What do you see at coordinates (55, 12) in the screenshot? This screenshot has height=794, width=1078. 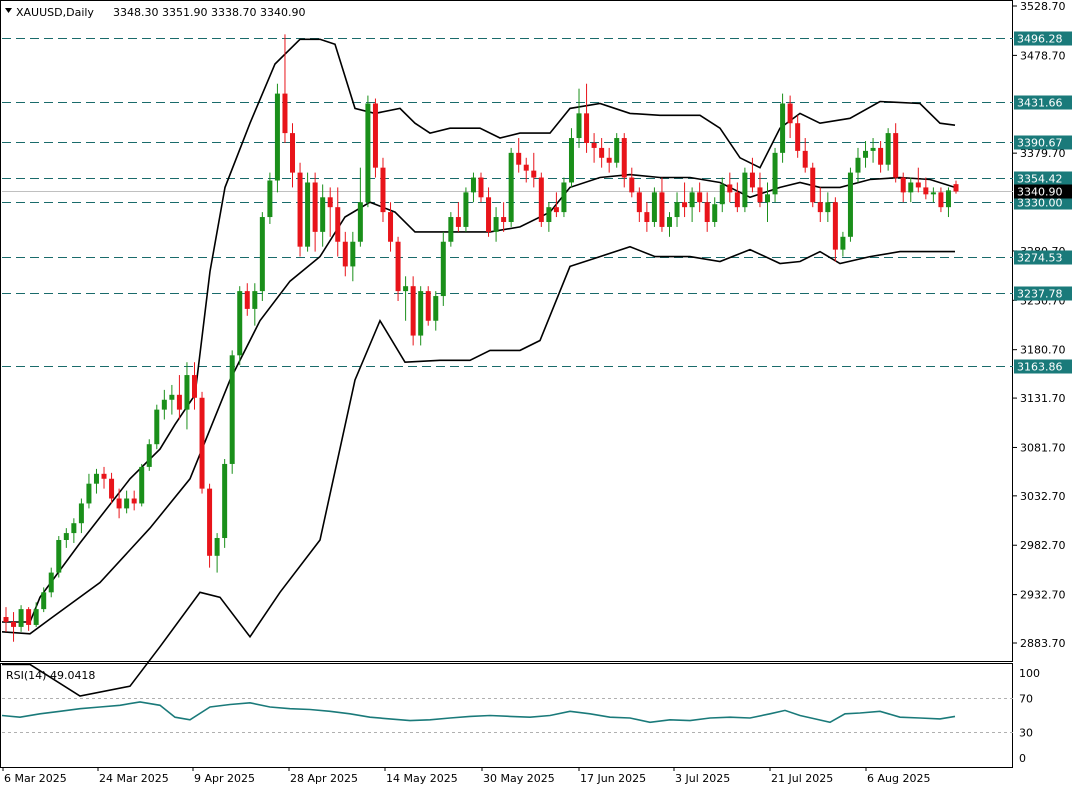 I see `symbol-label: XAUUSD,Daily` at bounding box center [55, 12].